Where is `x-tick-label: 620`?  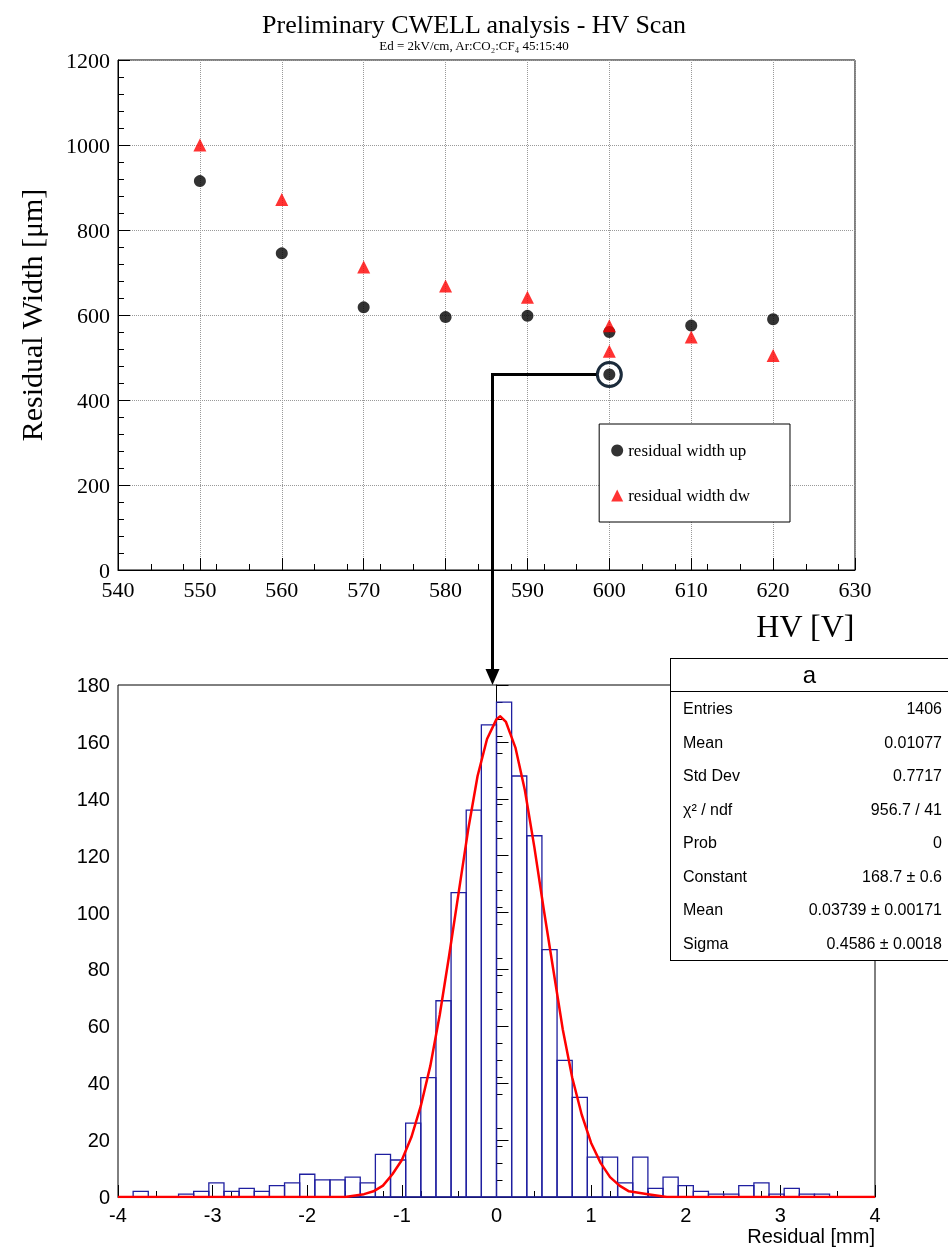 x-tick-label: 620 is located at coordinates (773, 589).